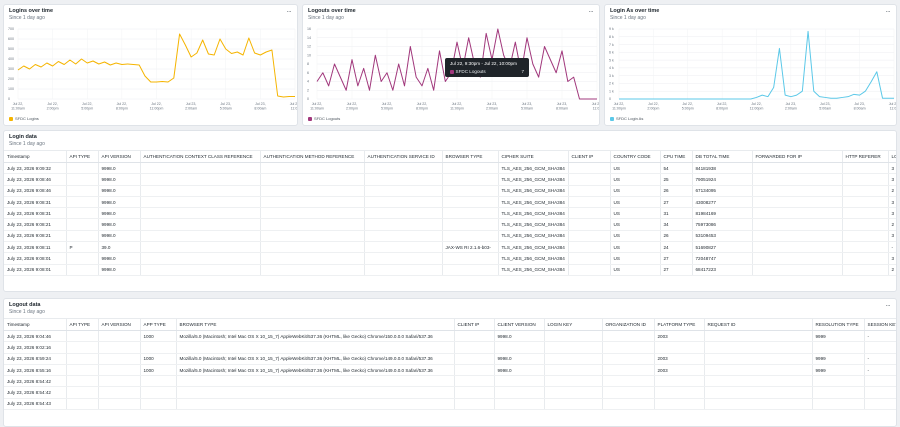 The height and width of the screenshot is (427, 900). Describe the element at coordinates (676, 156) in the screenshot. I see `column-header: CPU TIME` at that location.